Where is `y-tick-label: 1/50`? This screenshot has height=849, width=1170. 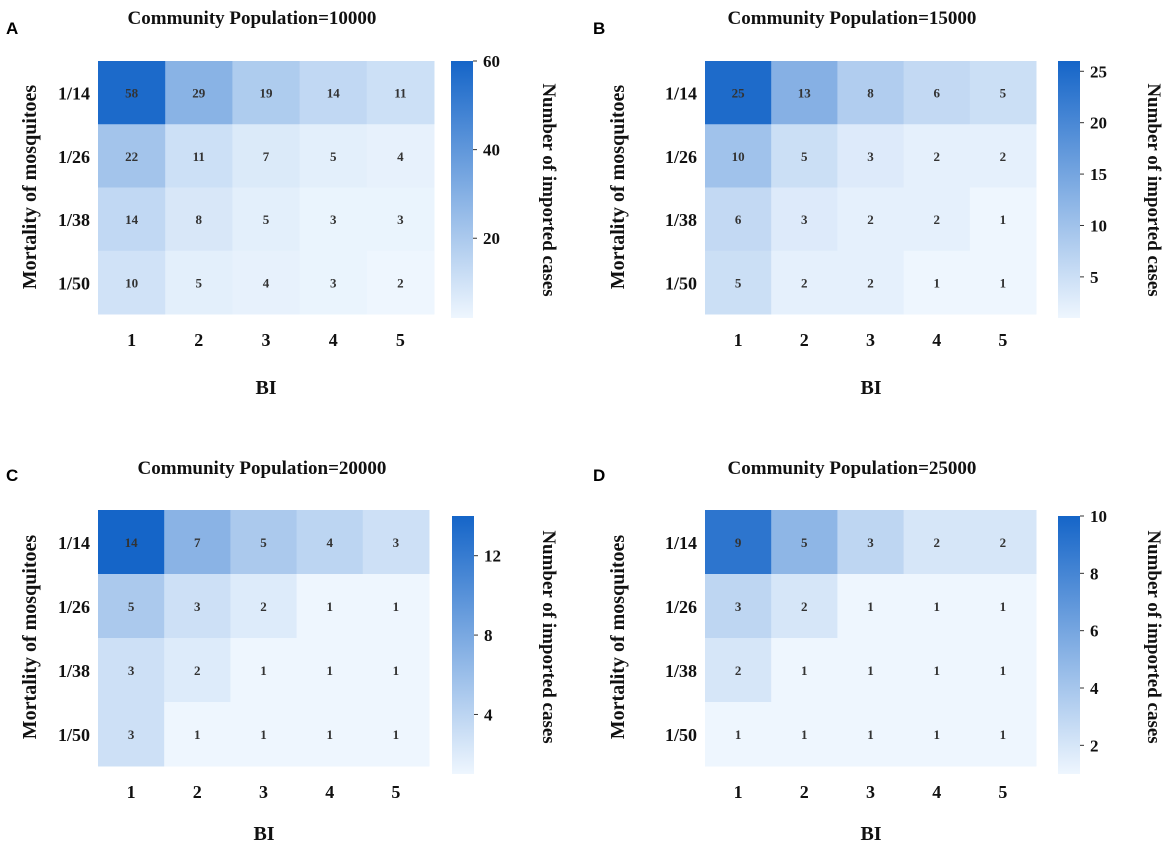 y-tick-label: 1/50 is located at coordinates (681, 283).